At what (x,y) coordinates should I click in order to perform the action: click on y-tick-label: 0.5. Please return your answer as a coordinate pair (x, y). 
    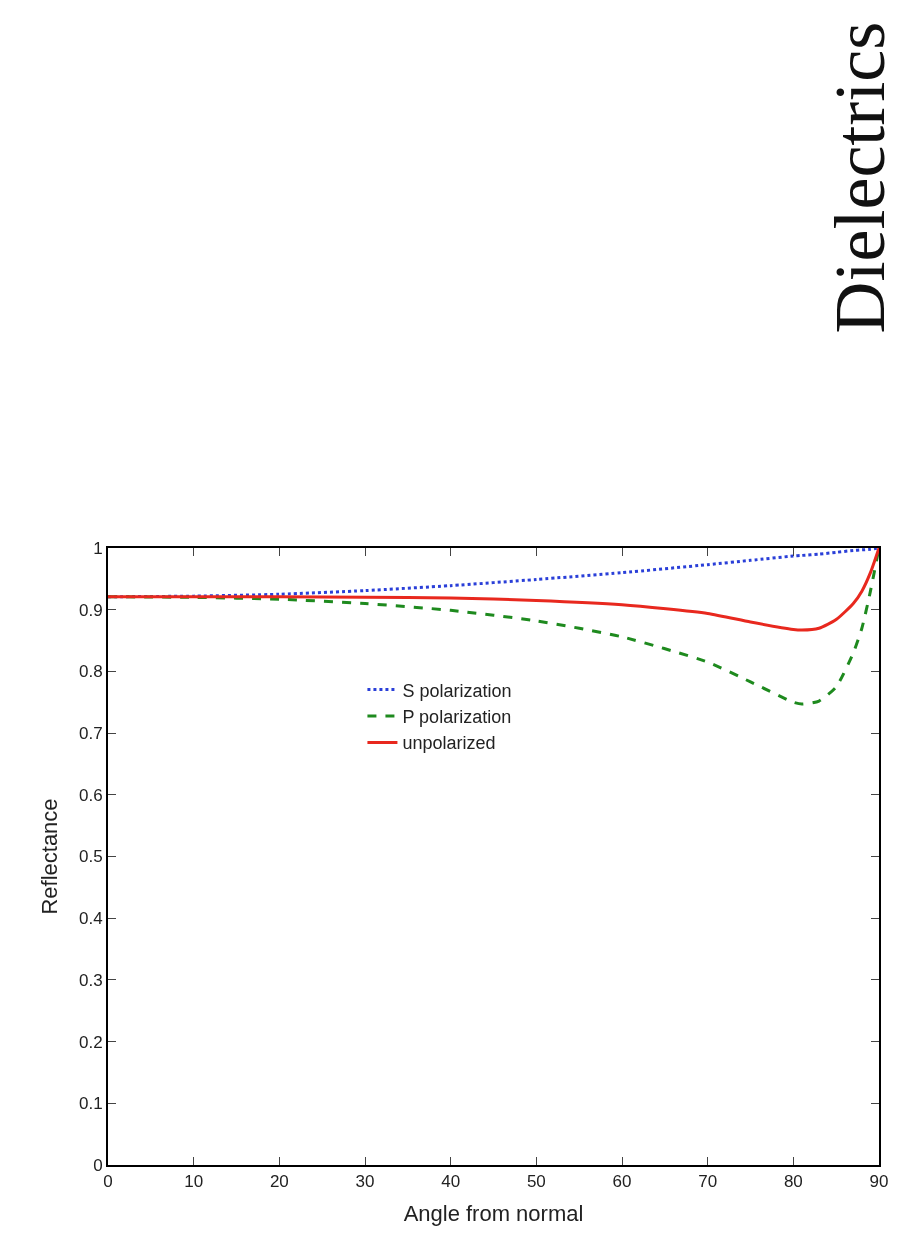
    Looking at the image, I should click on (90, 857).